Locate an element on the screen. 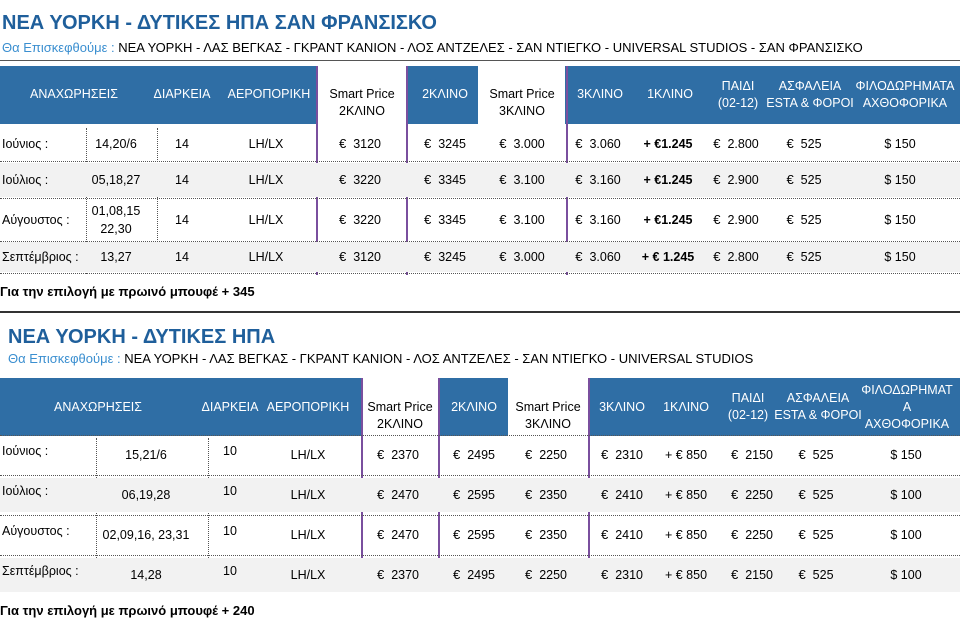 The image size is (960, 628). section1-row-separator is located at coordinates (480, 273).